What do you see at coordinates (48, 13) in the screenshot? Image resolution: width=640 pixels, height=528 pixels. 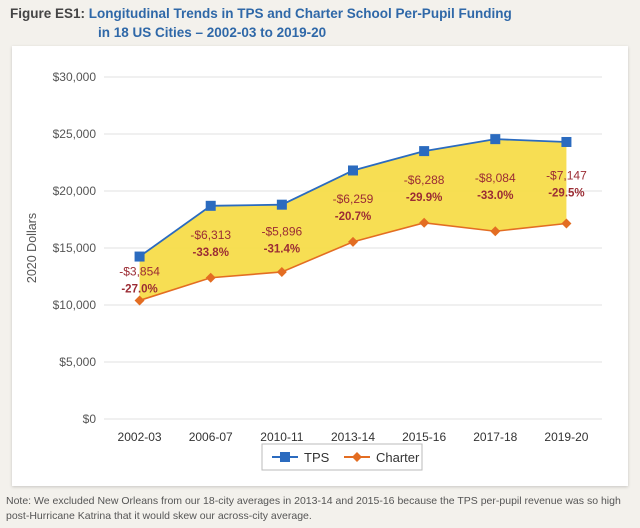 I see `figure-label: Figure ES1:` at bounding box center [48, 13].